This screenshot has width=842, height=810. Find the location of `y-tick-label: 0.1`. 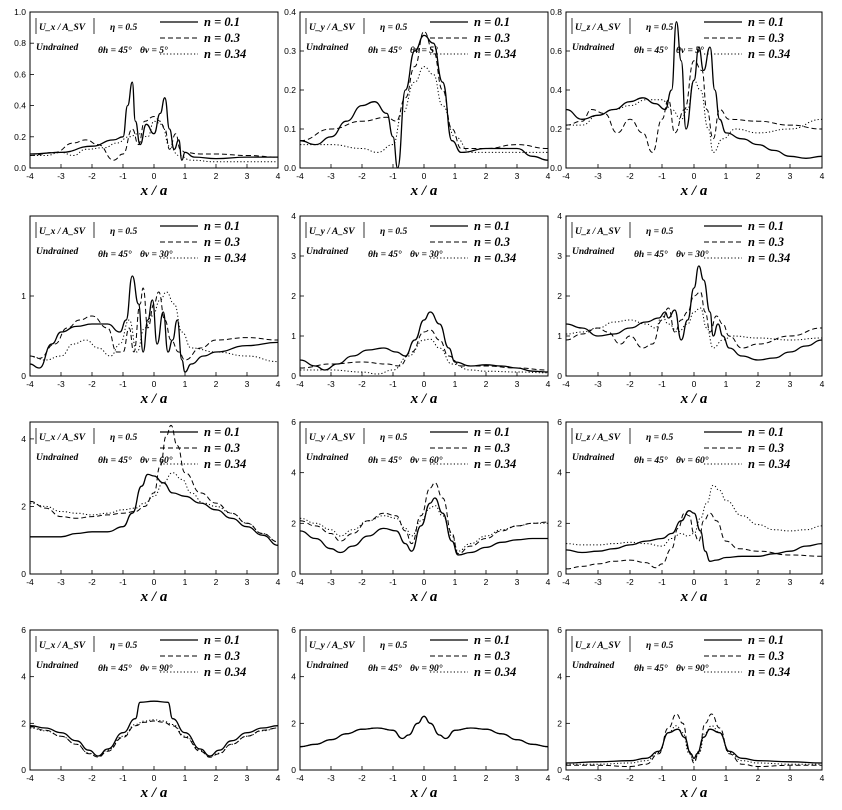

y-tick-label: 0.1 is located at coordinates (290, 129).